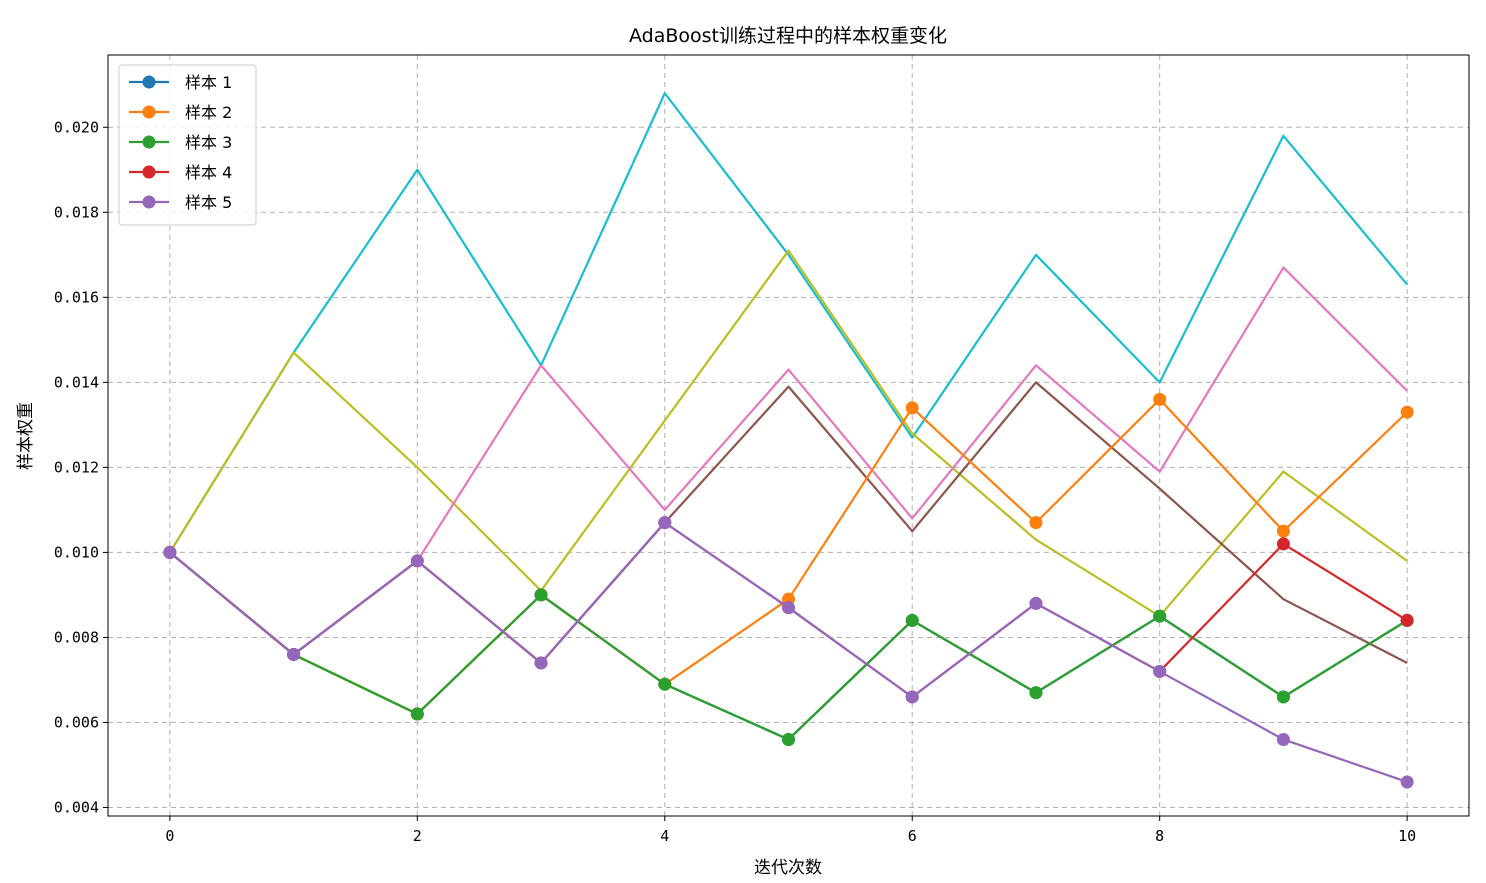  What do you see at coordinates (208, 202) in the screenshot?
I see `legend-label: 样本 5` at bounding box center [208, 202].